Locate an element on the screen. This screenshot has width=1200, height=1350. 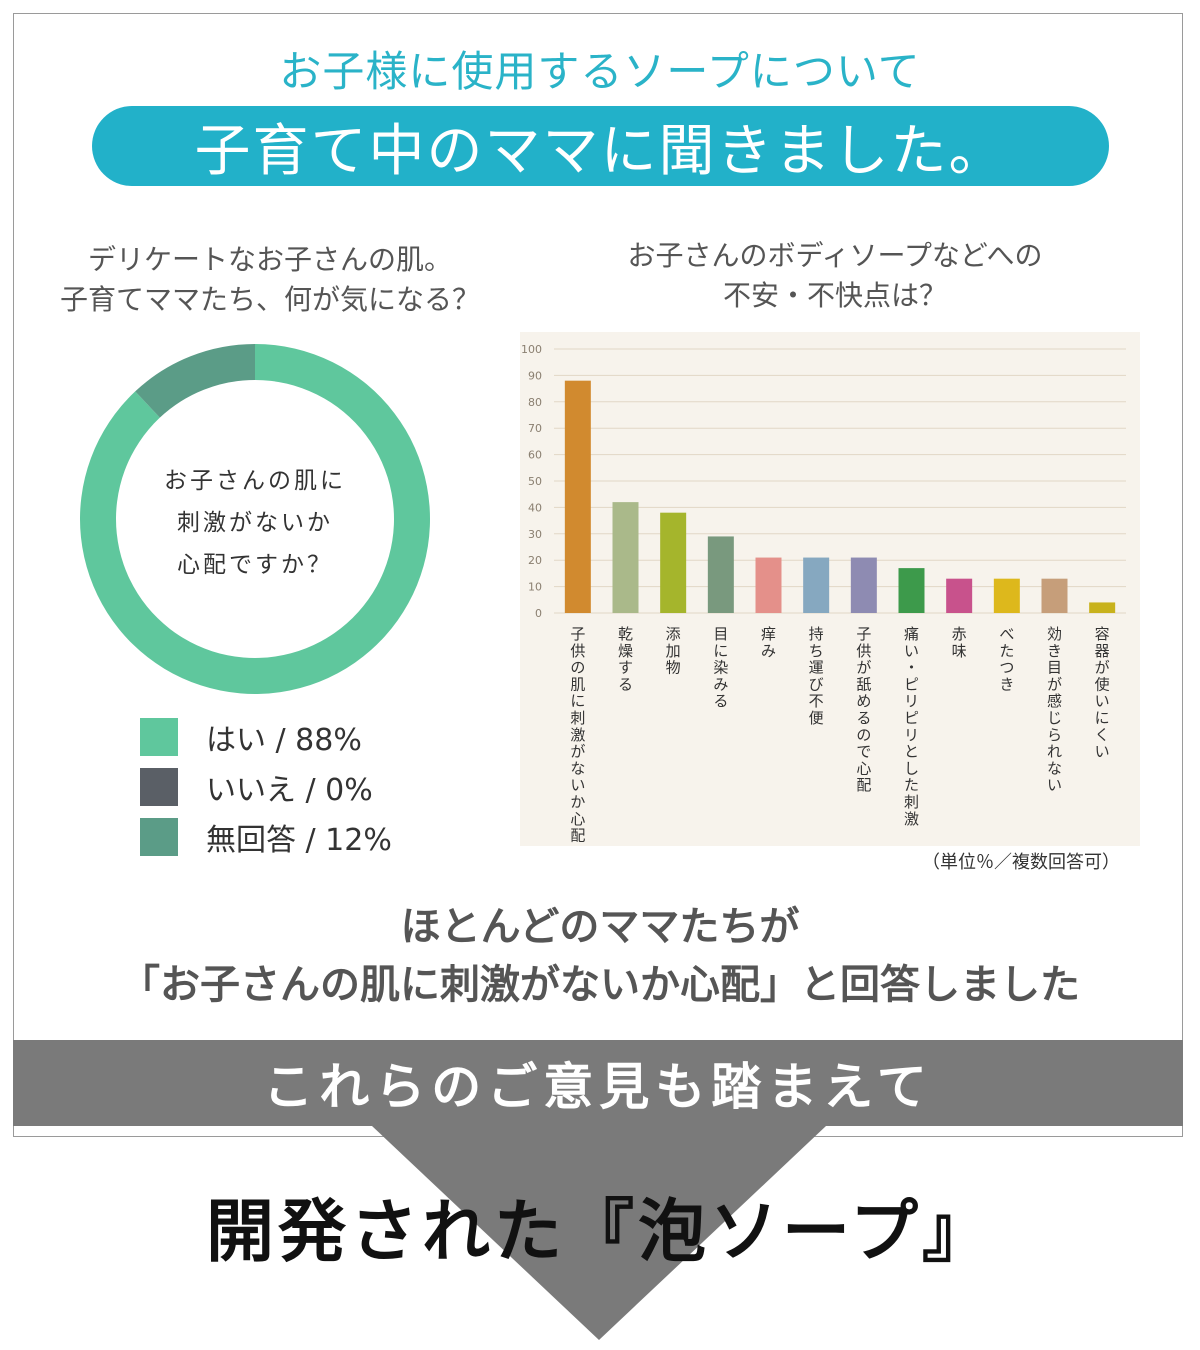
x-category-label: 赤味 is located at coordinates (959, 642).